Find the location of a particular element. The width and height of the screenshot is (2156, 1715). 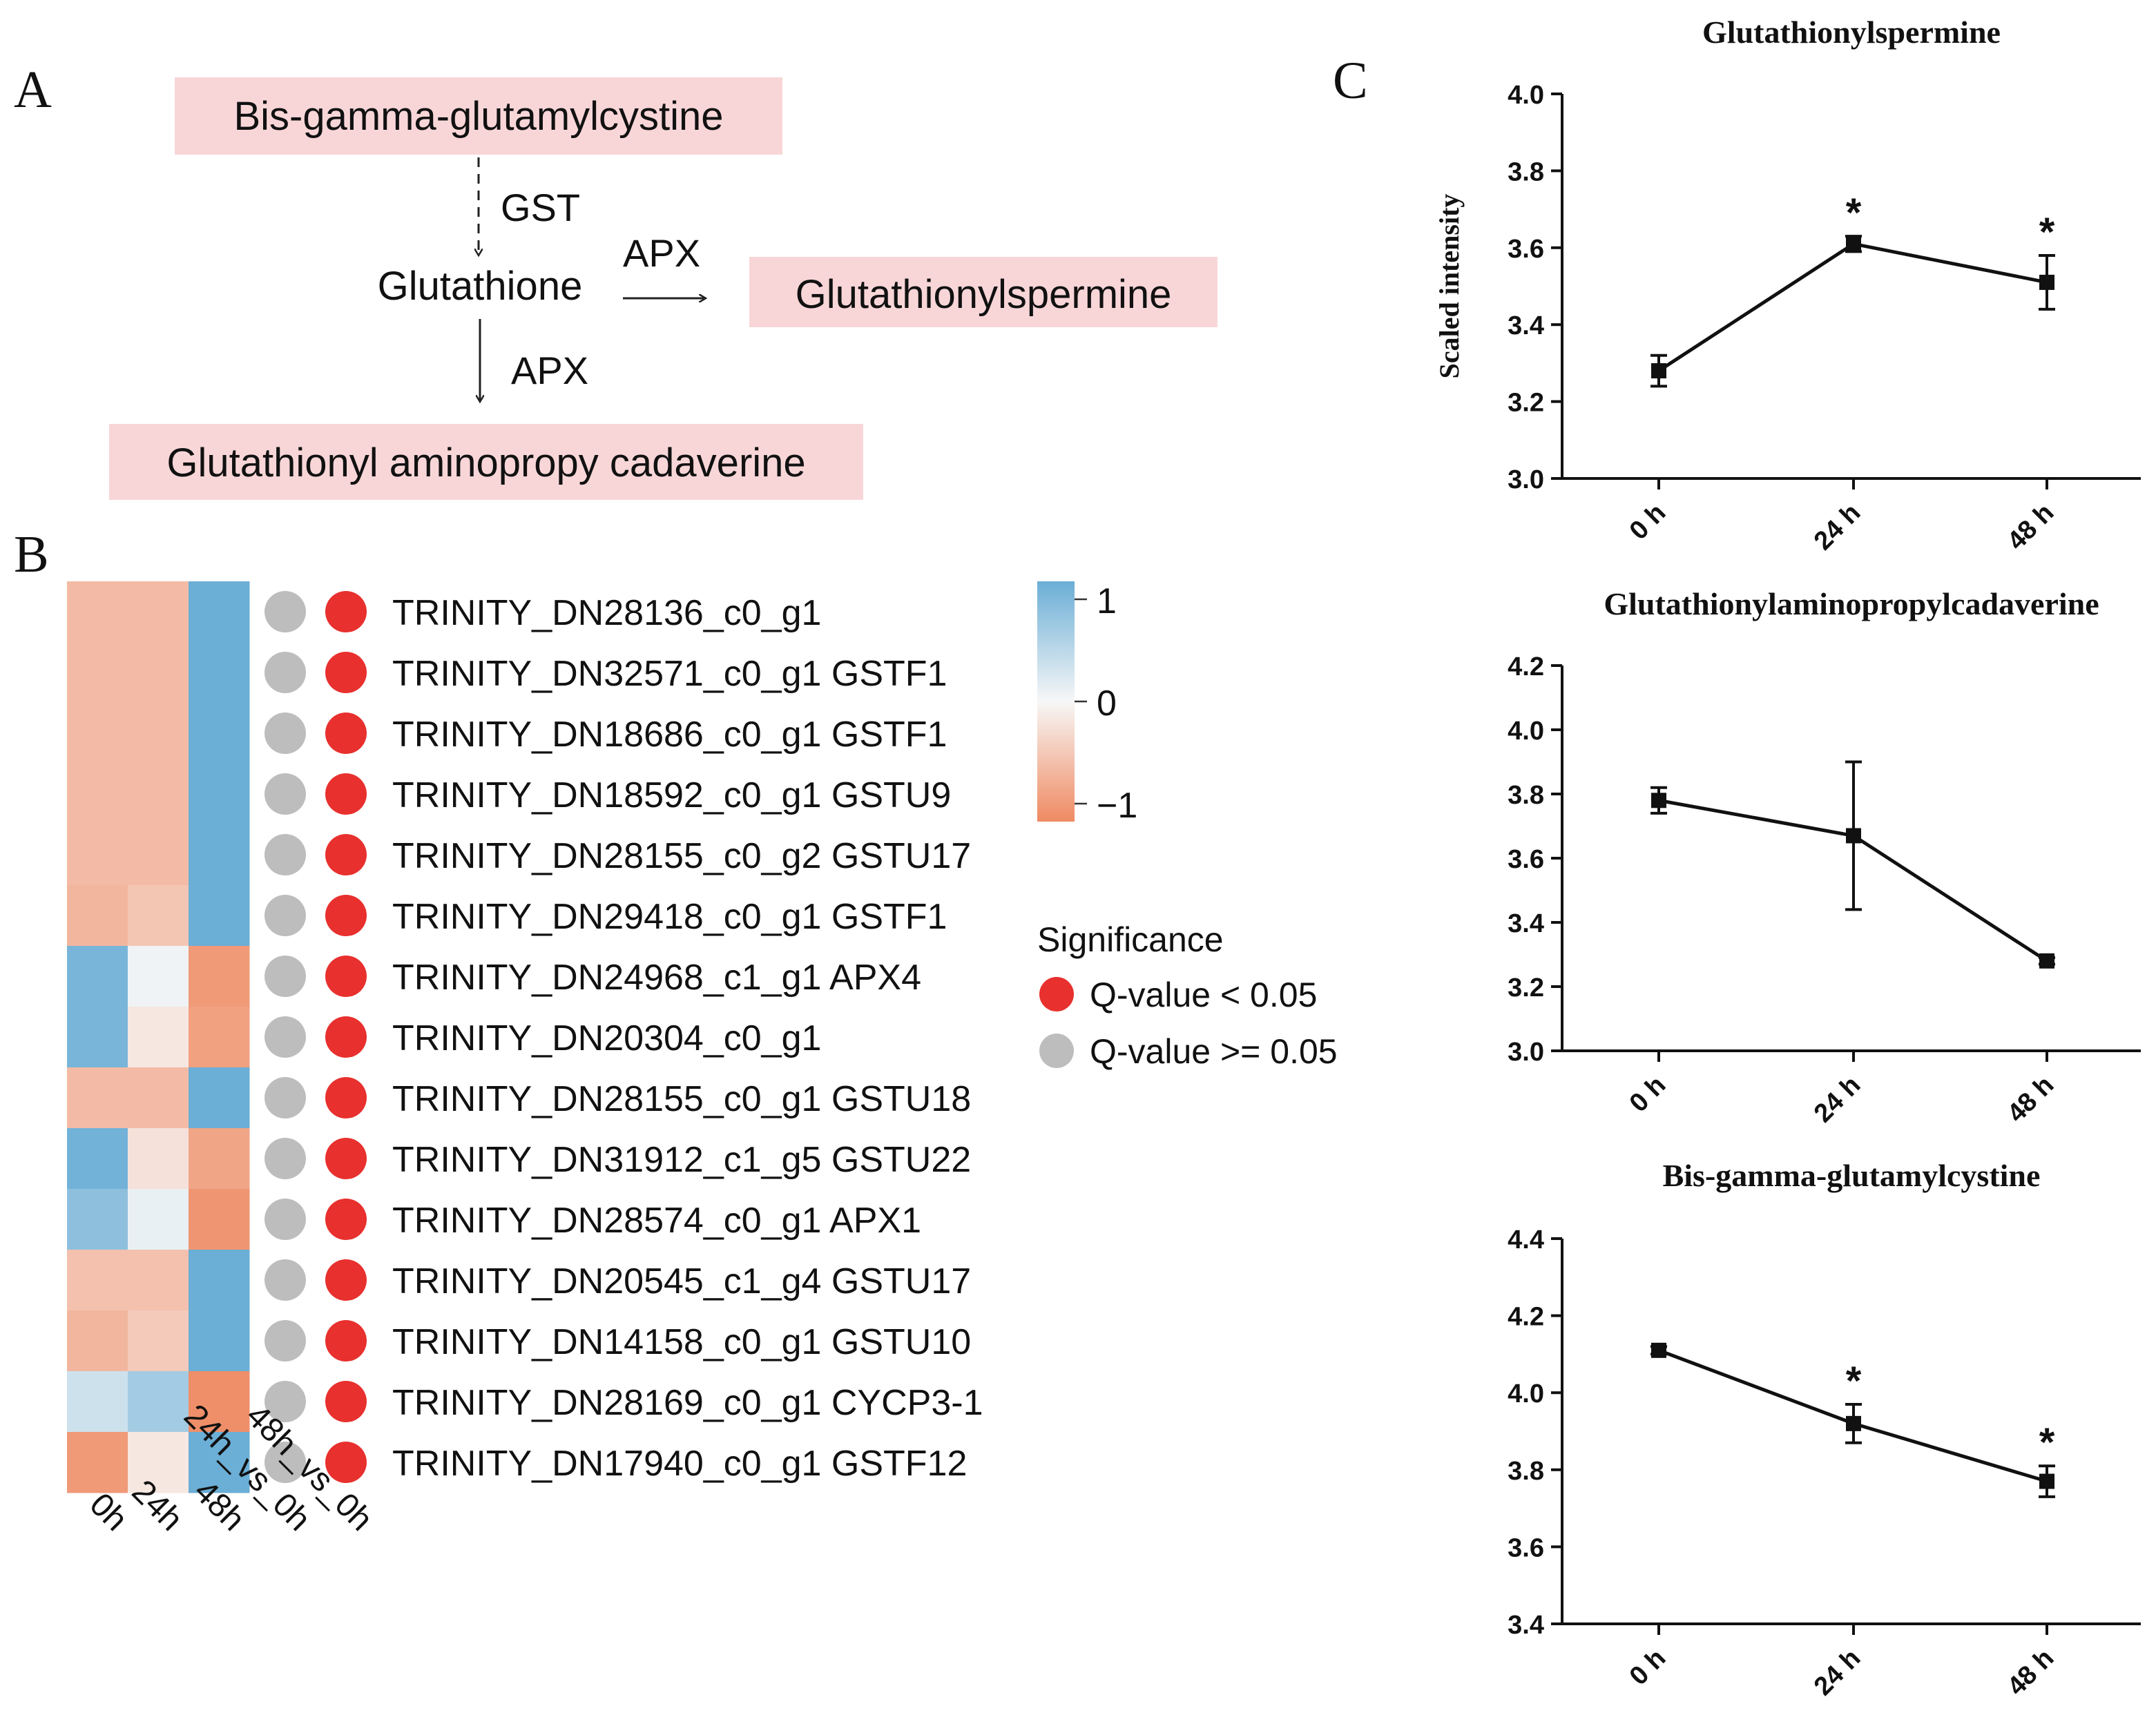

gene-label: TRINITY_DN32571_c0_g1 GSTF1 is located at coordinates (669, 674).